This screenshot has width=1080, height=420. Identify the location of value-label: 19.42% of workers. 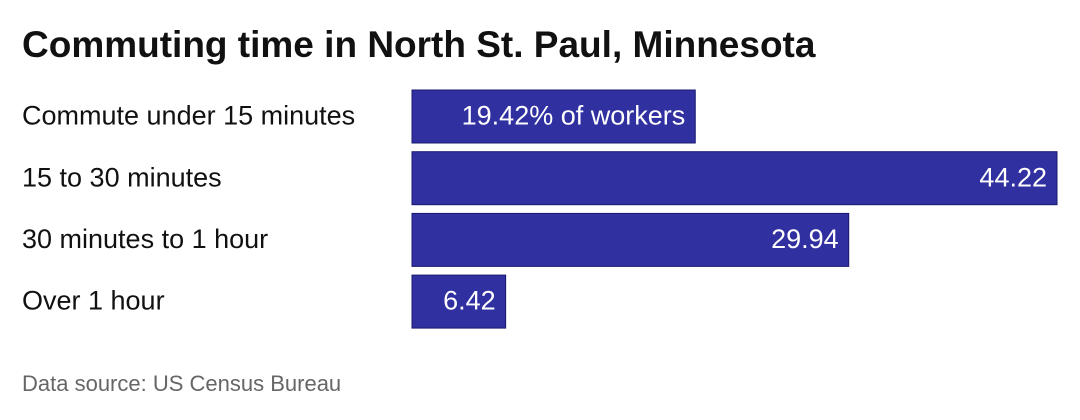
(574, 116).